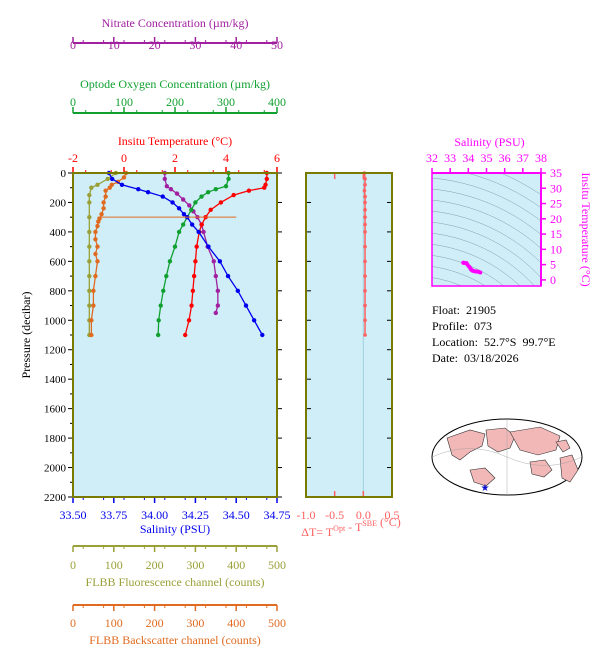  What do you see at coordinates (236, 45) in the screenshot?
I see `nitrate-tick-label: 40` at bounding box center [236, 45].